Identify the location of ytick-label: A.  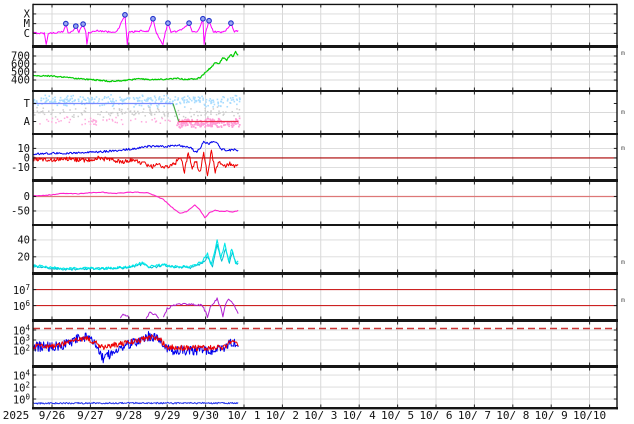
(27, 122).